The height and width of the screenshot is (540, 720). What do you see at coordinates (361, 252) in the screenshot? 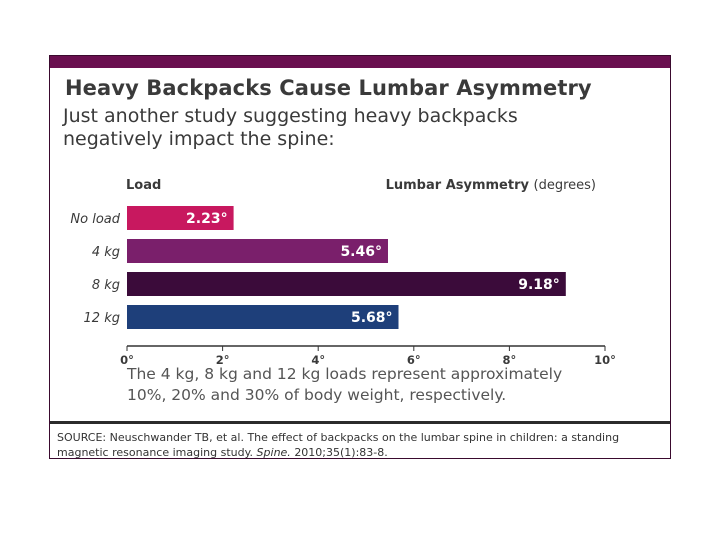
I see `value-label: 5.46°` at bounding box center [361, 252].